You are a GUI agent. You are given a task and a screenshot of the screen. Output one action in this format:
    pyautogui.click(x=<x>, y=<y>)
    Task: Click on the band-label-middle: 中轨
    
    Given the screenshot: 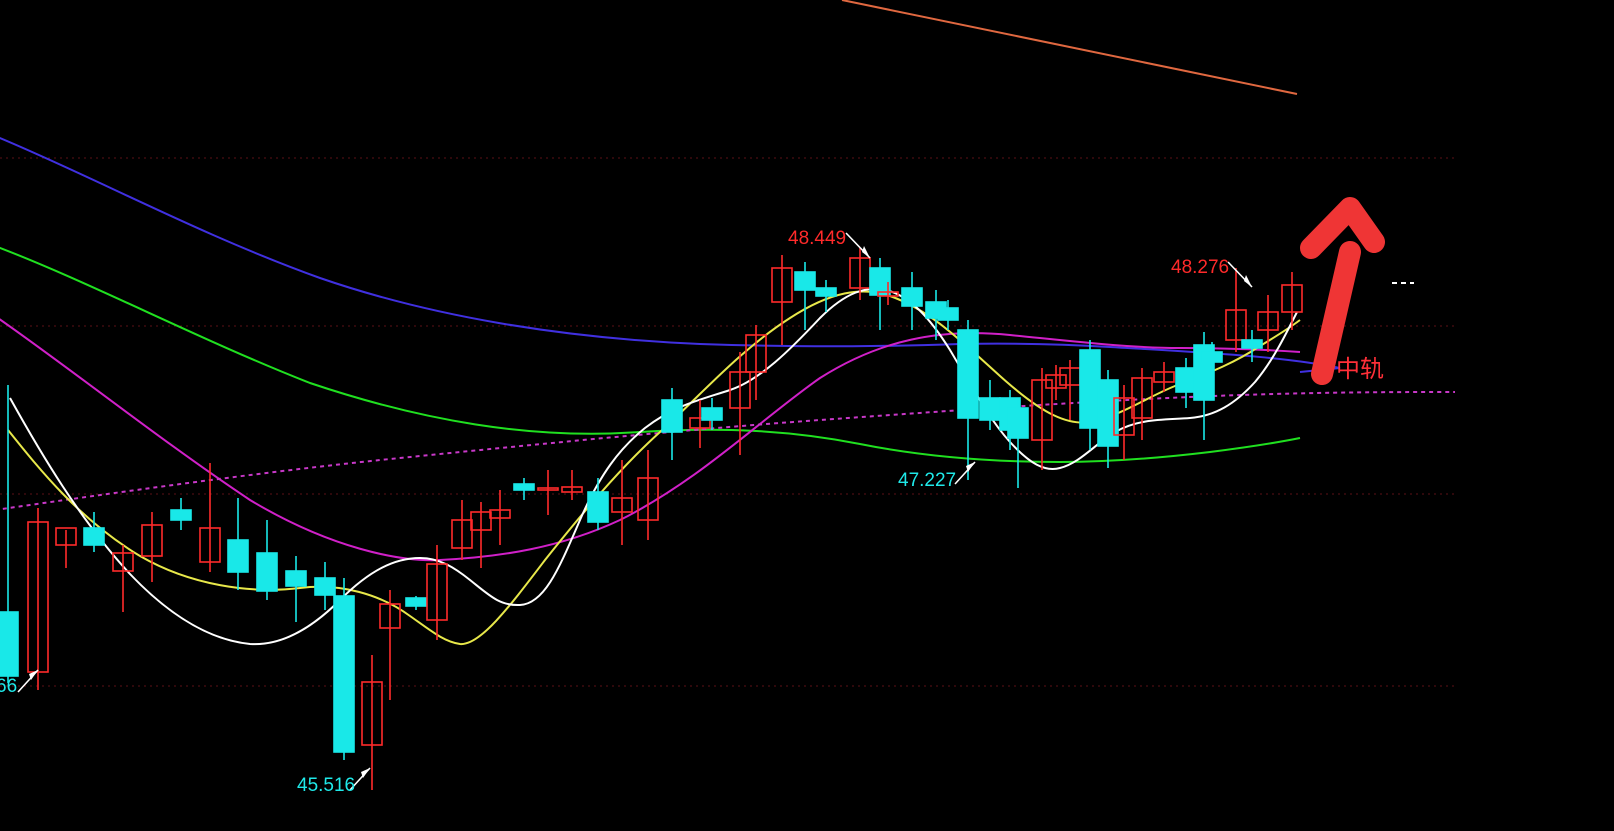 What is the action you would take?
    pyautogui.click(x=1360, y=369)
    